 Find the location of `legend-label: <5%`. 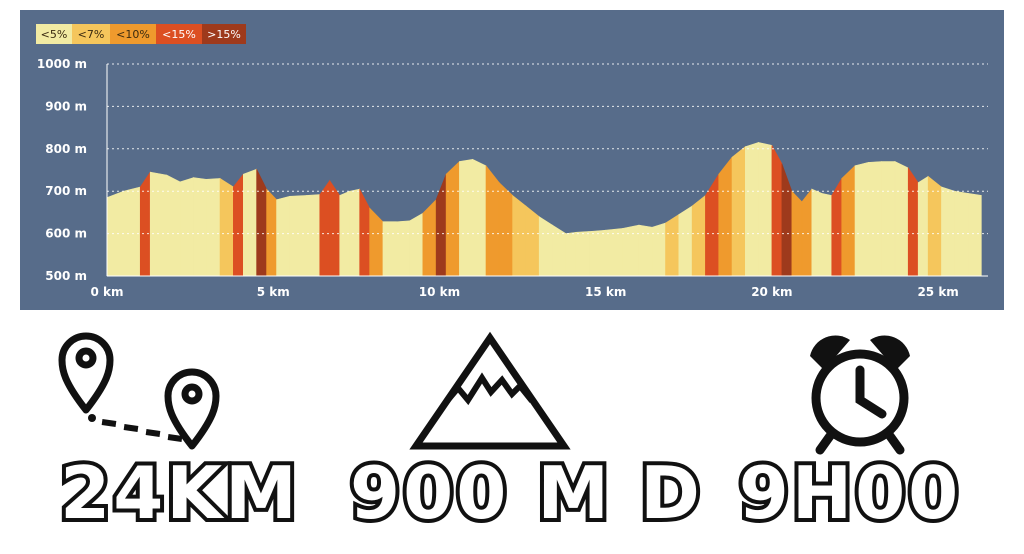

legend-label: <5% is located at coordinates (54, 34).